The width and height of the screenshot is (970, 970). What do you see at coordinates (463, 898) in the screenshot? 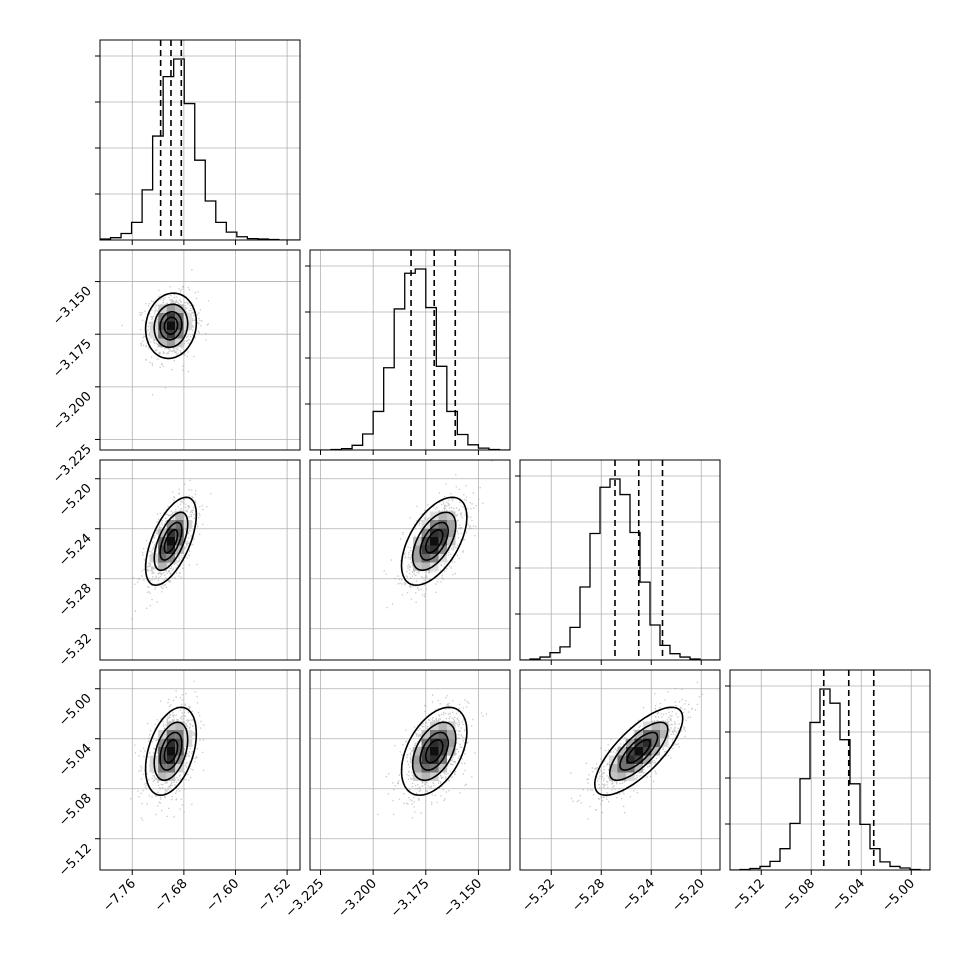
I see `xtick-label-1-3: −3.150` at bounding box center [463, 898].